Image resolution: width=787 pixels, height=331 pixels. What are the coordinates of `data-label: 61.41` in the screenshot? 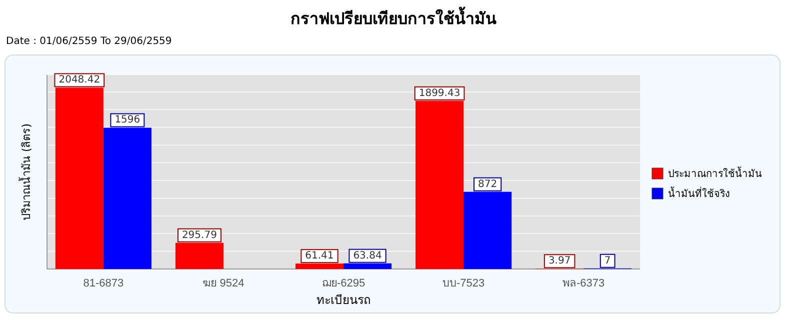 It's located at (319, 256).